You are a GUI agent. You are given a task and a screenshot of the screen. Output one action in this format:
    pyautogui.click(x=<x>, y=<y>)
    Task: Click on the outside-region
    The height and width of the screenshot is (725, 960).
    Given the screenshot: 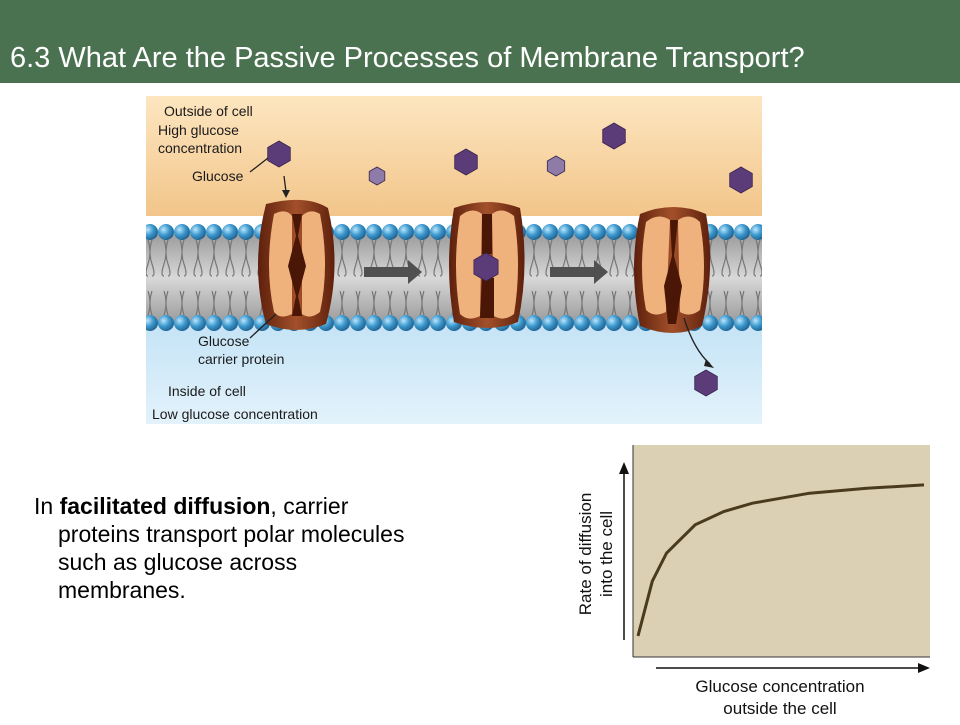 What is the action you would take?
    pyautogui.click(x=454, y=156)
    